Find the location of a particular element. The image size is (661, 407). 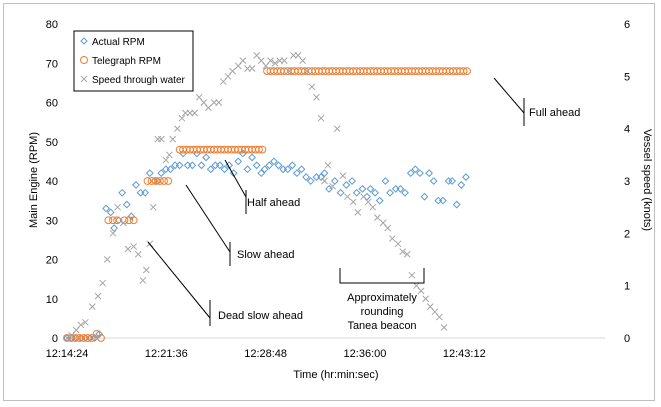

legend-box is located at coordinates (133, 61).